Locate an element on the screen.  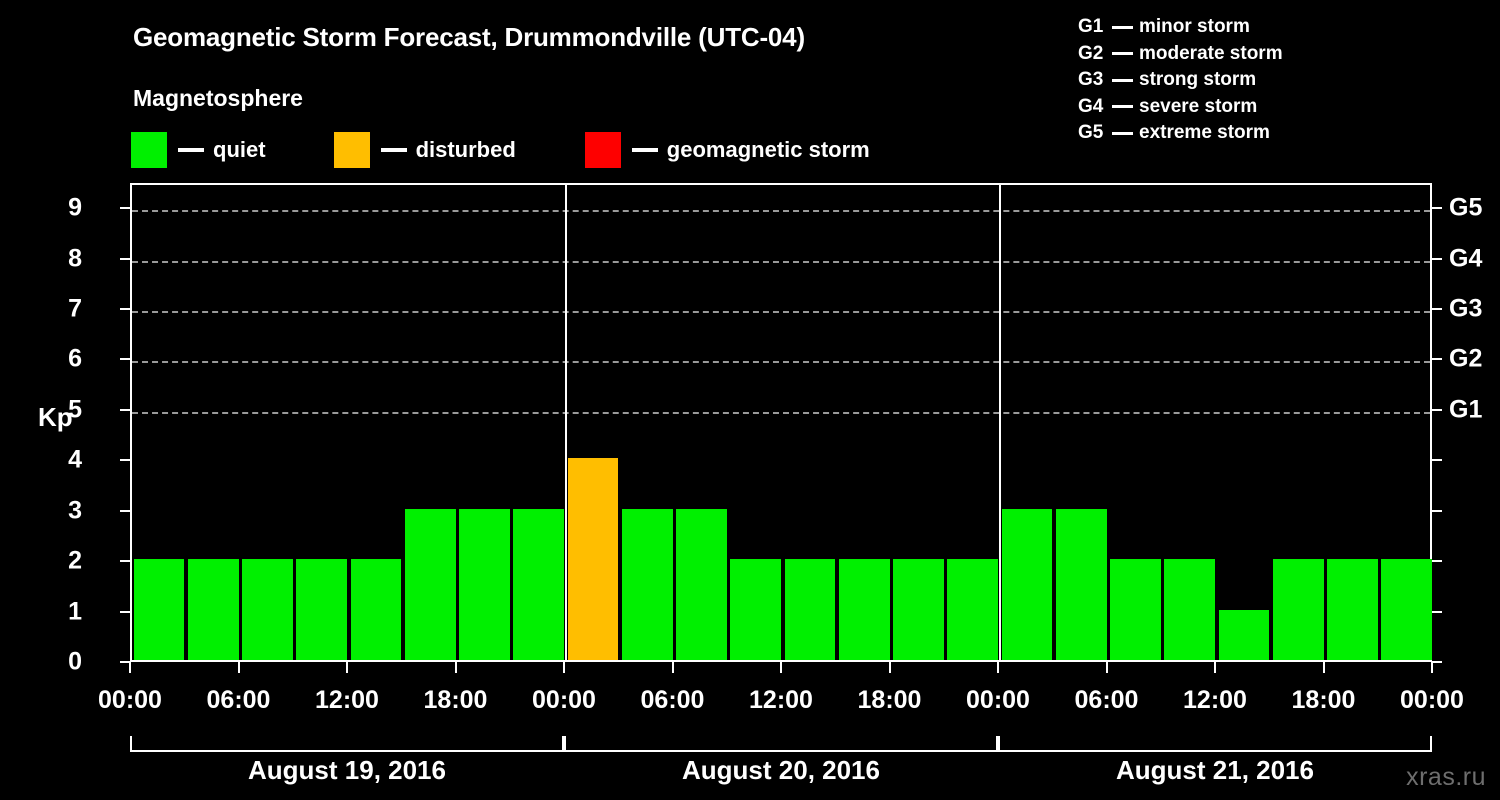
g-legend-row-g1: G1 minor storm is located at coordinates (1180, 27).